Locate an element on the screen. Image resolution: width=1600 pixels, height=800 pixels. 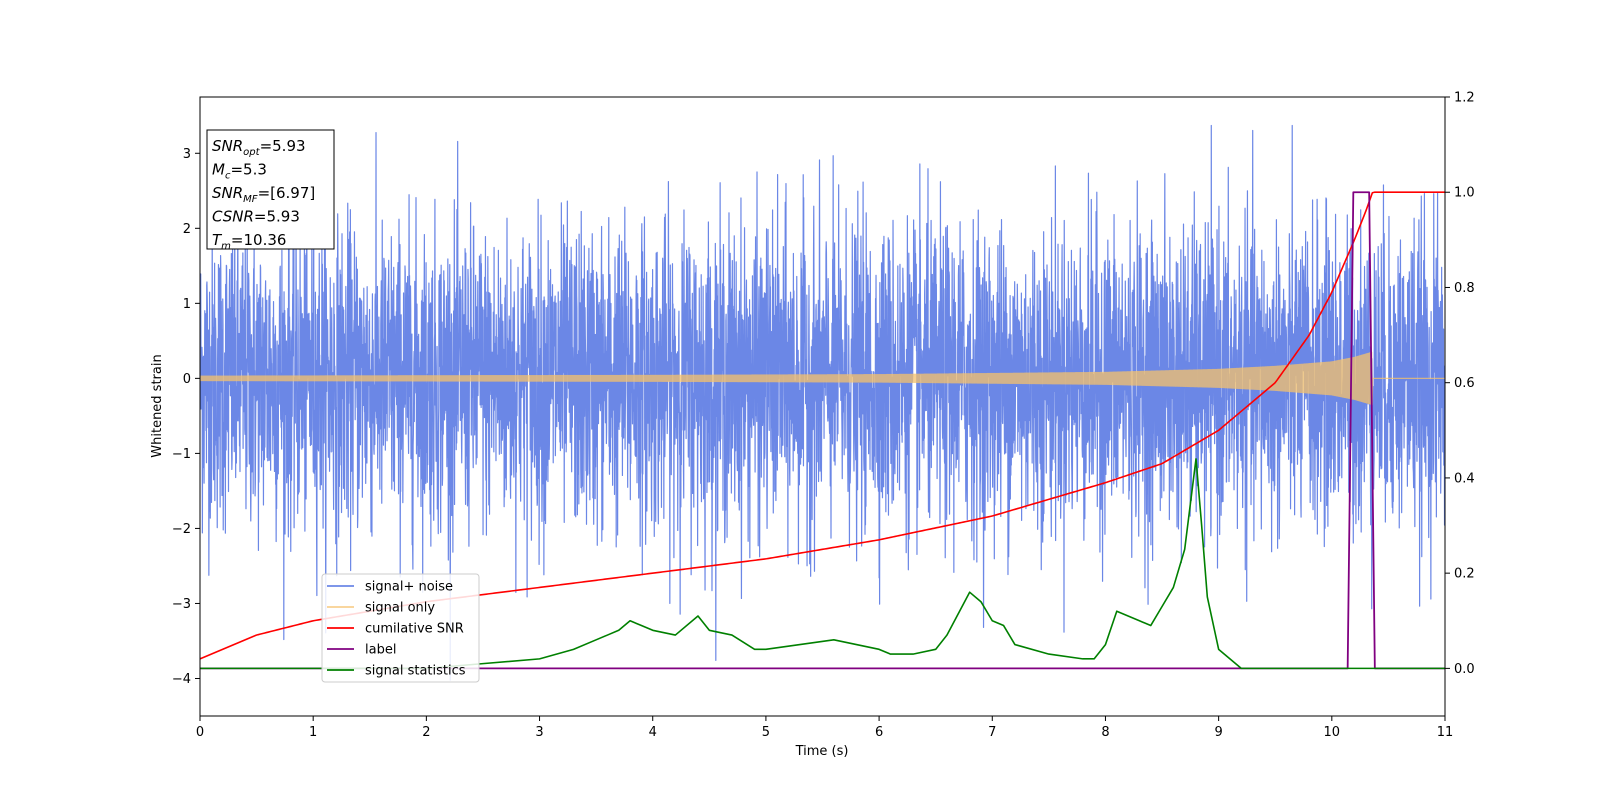
x-tick-label: 7 is located at coordinates (992, 732).